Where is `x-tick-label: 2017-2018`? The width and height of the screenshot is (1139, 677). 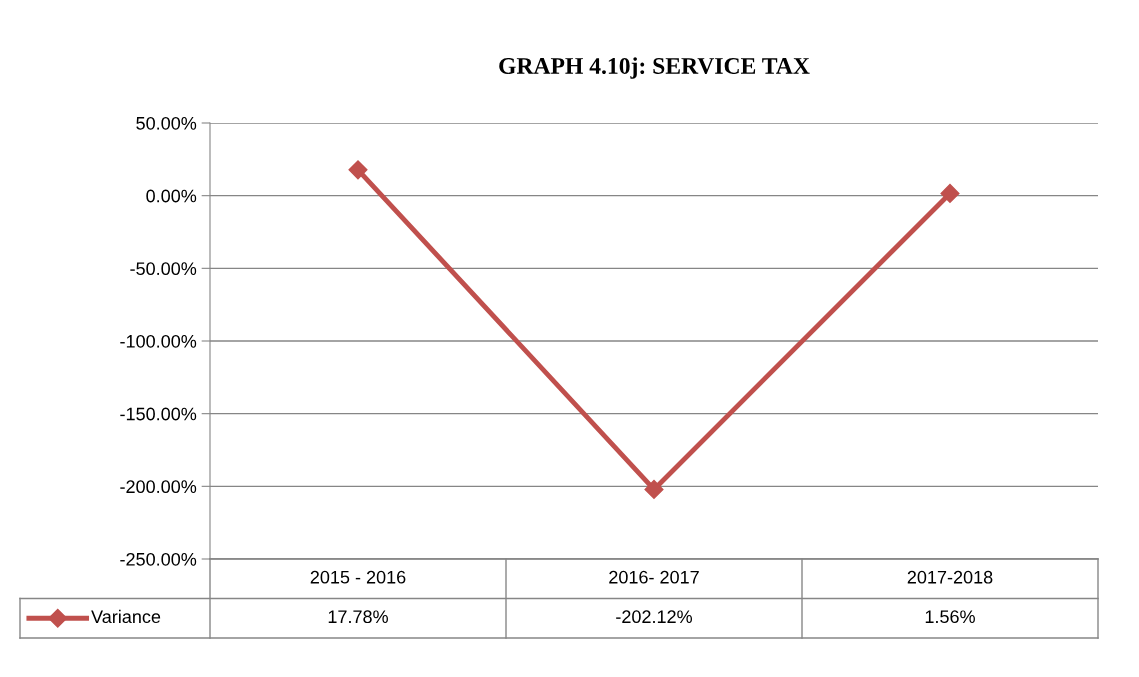
x-tick-label: 2017-2018 is located at coordinates (950, 577).